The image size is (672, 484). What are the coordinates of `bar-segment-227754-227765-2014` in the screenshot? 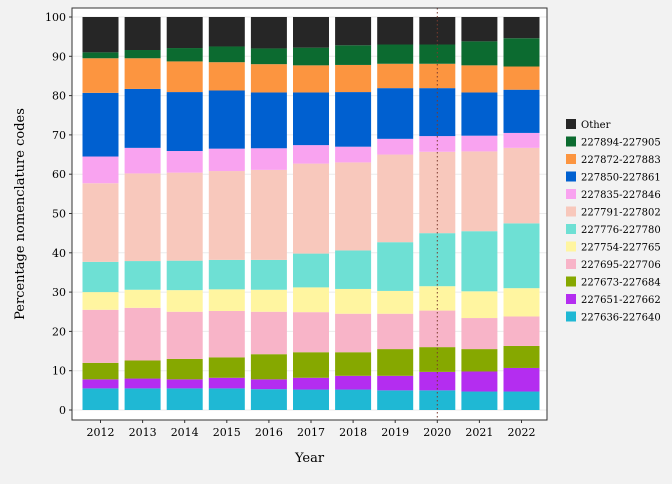 It's located at (184, 301).